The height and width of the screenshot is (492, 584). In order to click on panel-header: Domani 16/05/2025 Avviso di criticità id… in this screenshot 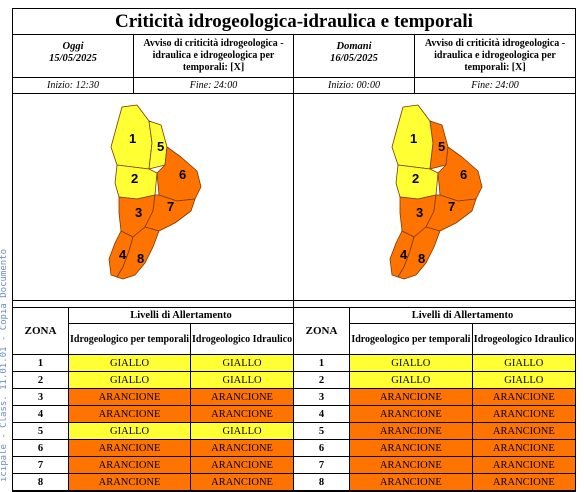, I will do `click(434, 56)`.